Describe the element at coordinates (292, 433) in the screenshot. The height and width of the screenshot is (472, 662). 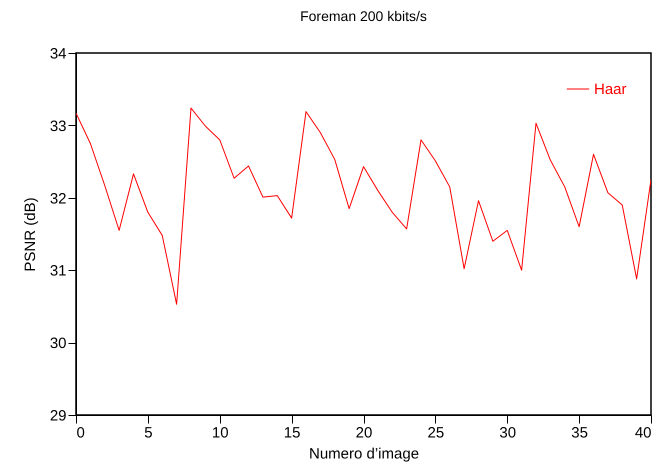
I see `x-tick-label: 15` at that location.